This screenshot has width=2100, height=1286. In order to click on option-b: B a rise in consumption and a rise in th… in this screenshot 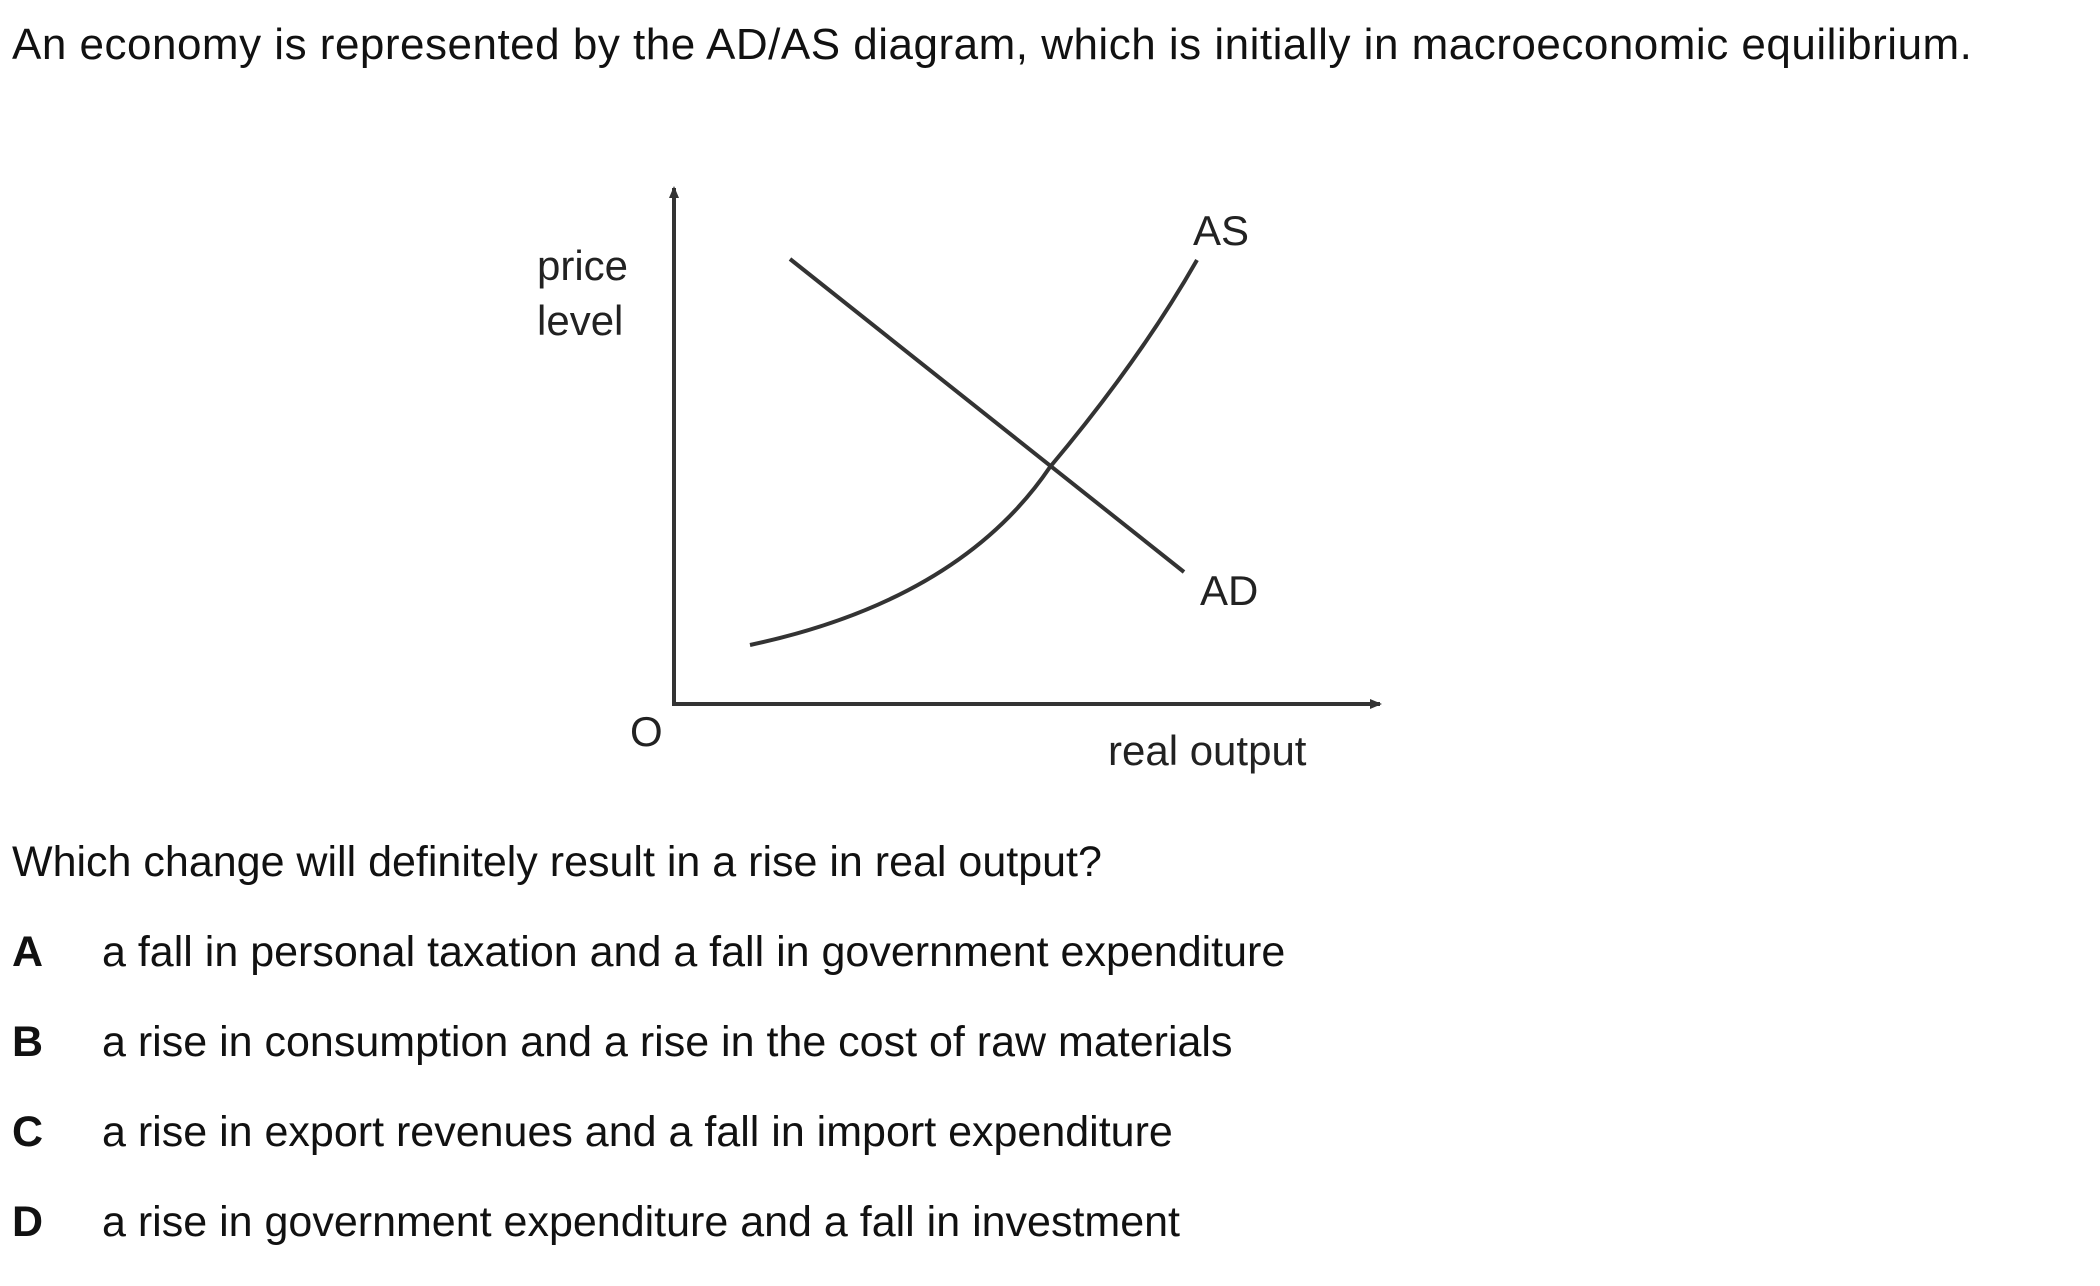, I will do `click(648, 1061)`.